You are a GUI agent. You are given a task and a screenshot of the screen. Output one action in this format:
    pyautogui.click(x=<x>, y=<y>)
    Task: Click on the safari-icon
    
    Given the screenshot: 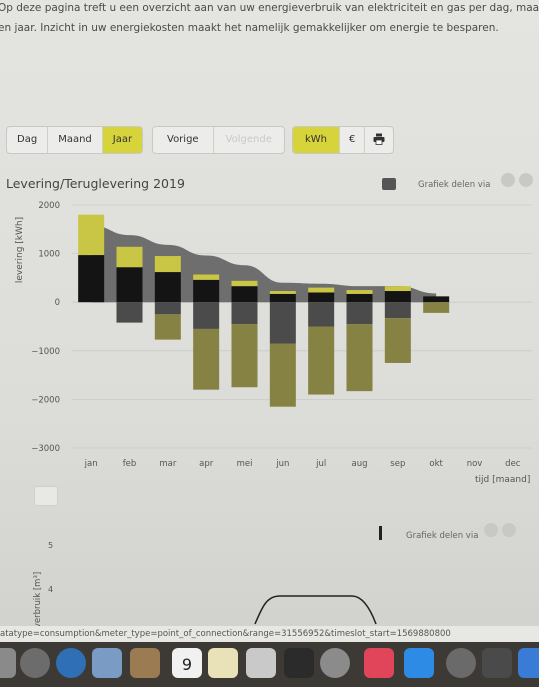 What is the action you would take?
    pyautogui.click(x=71, y=663)
    